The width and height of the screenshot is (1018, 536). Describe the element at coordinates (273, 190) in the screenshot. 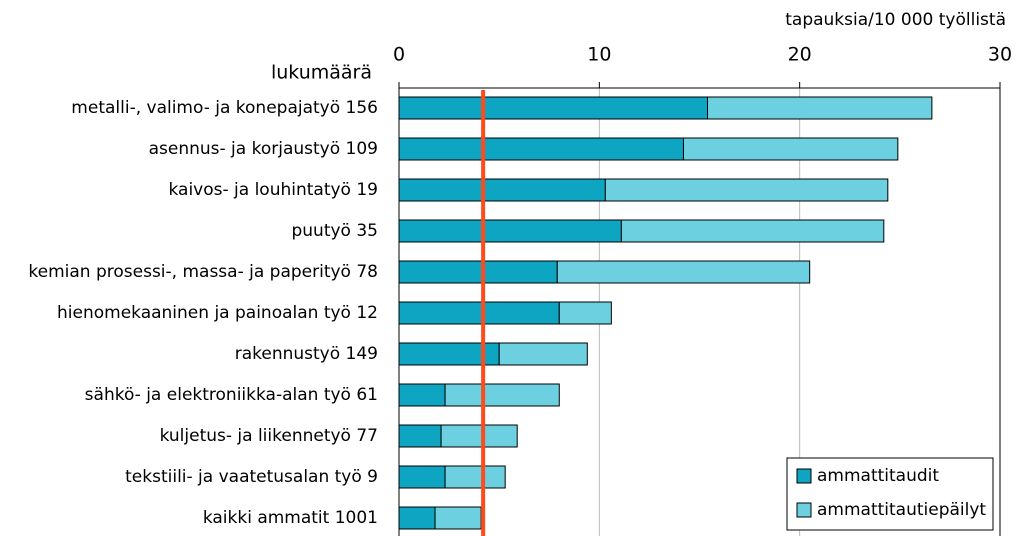

I see `y-tick-label: kaivos- ja louhintatyö 19` at that location.